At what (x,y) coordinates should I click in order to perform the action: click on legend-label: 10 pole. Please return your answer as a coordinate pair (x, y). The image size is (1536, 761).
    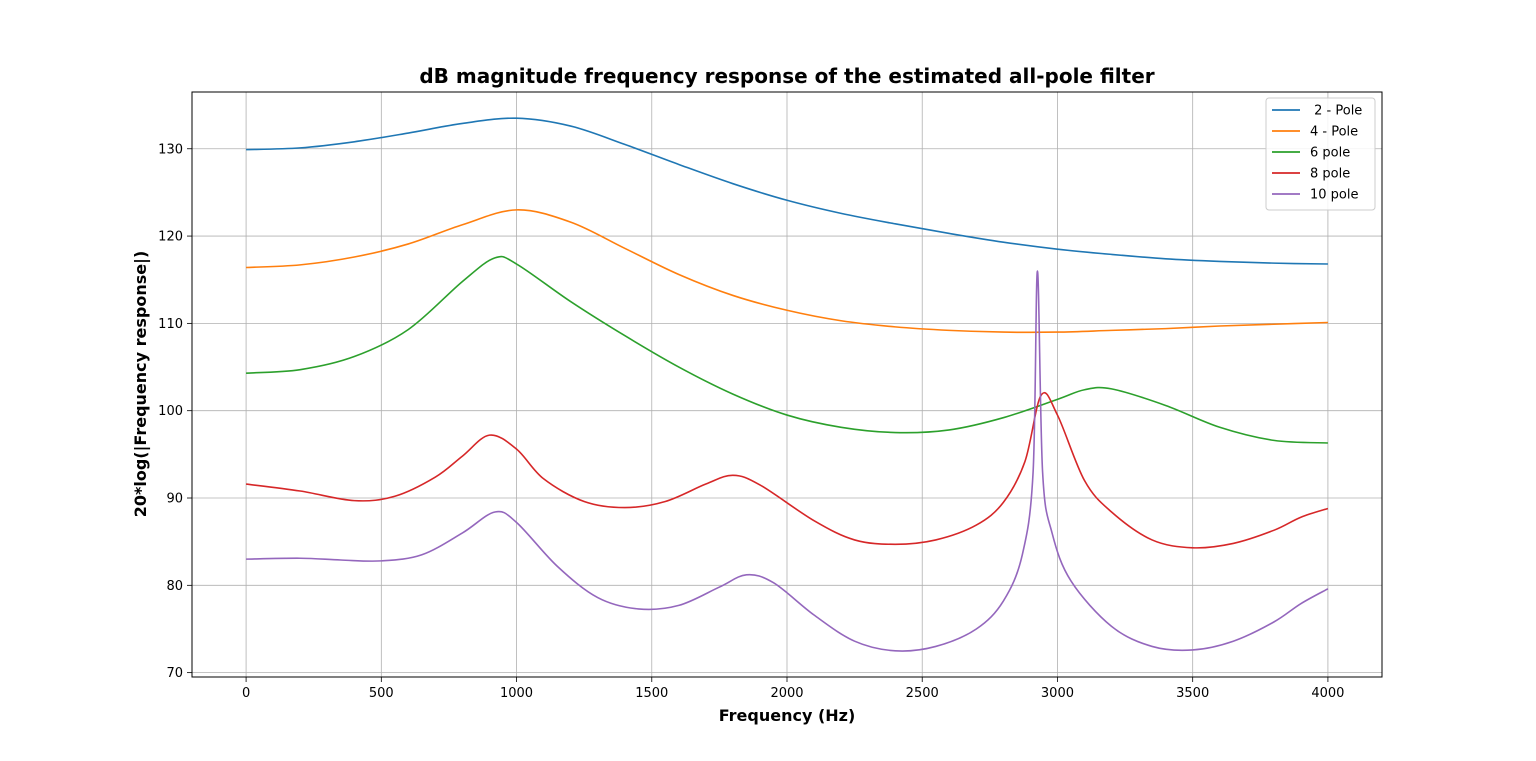
    Looking at the image, I should click on (1334, 195).